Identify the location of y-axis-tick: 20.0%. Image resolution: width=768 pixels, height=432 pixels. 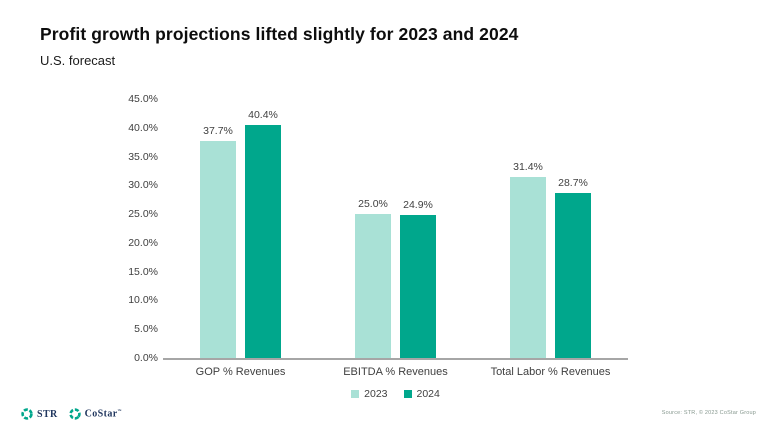
(143, 242).